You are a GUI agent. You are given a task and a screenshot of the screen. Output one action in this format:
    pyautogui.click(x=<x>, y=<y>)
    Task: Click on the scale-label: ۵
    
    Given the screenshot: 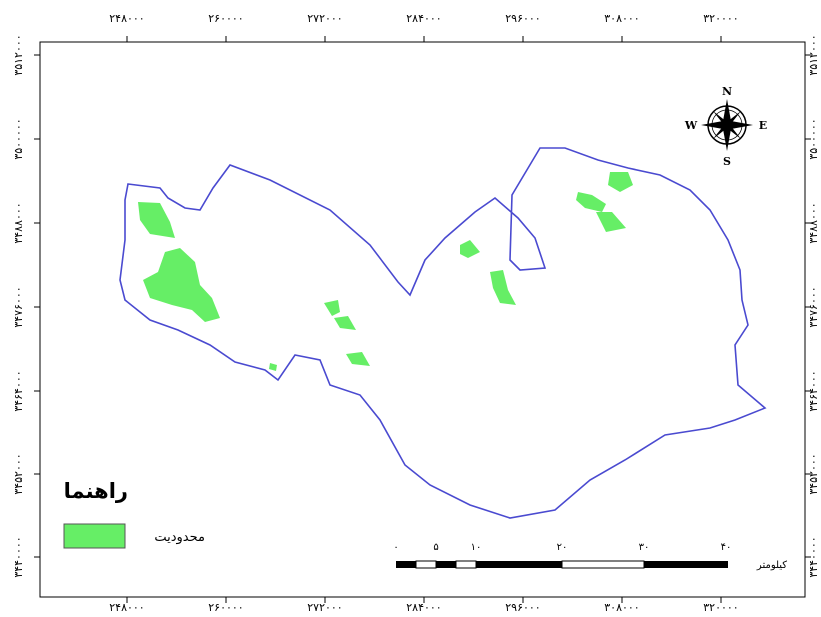 What is the action you would take?
    pyautogui.click(x=435, y=547)
    